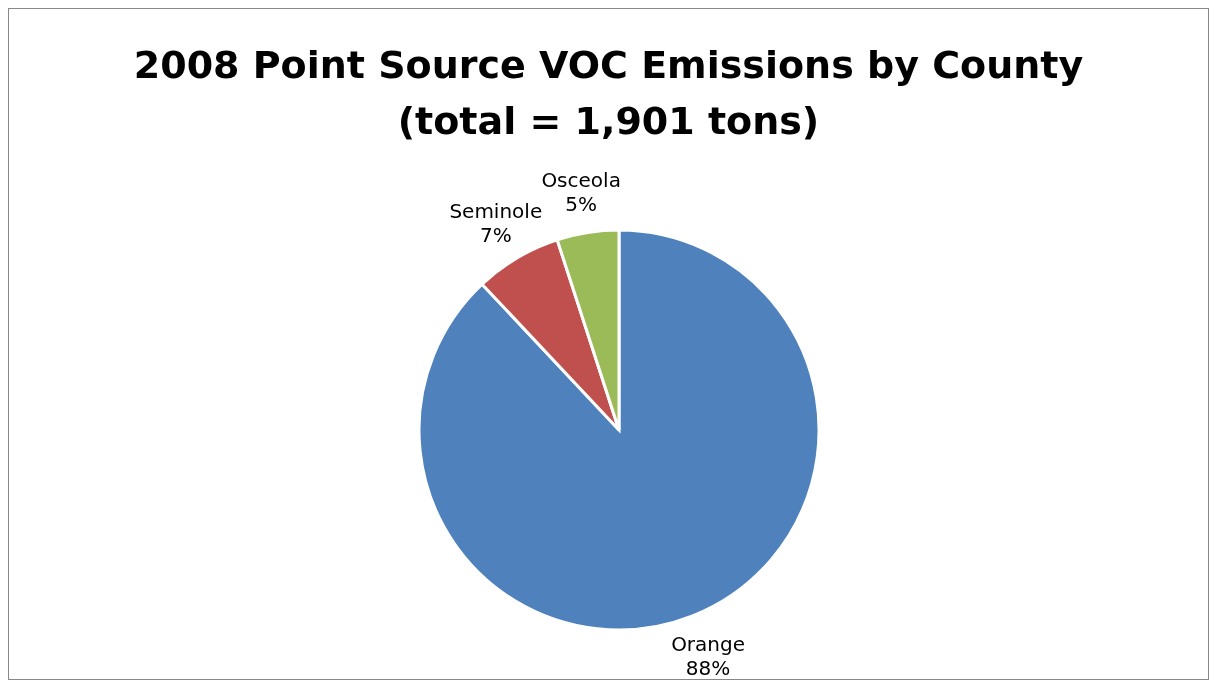  I want to click on data-label: 88%, so click(708, 668).